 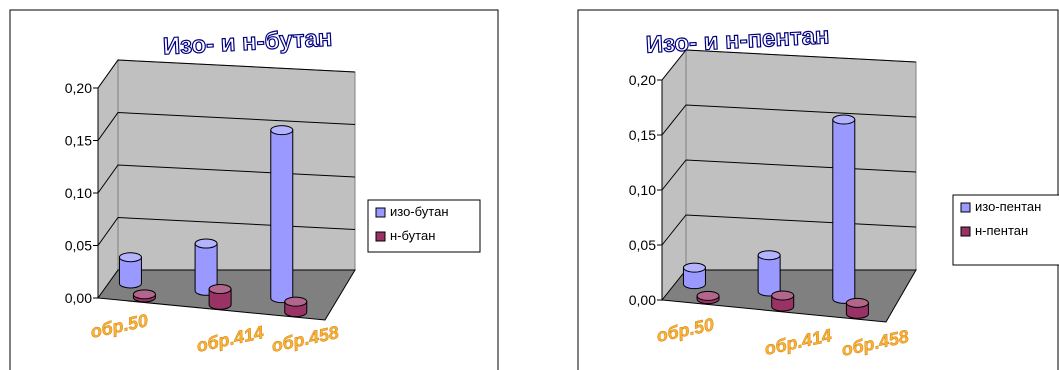 I want to click on legend-label: н-бутан, so click(x=412, y=235).